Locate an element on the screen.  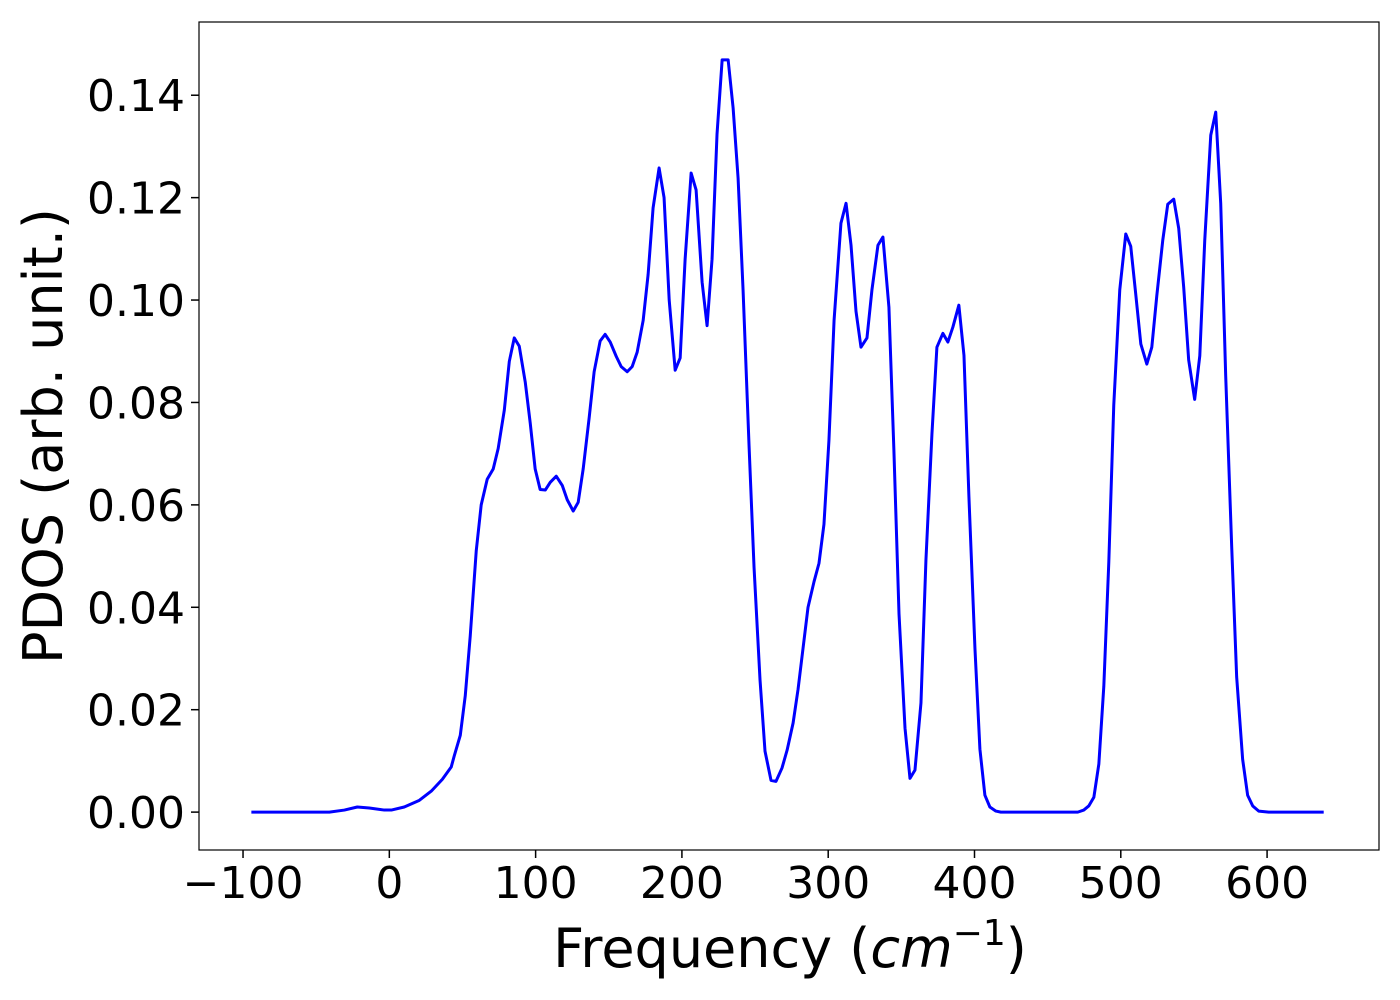
y-tick-label: 0.08 is located at coordinates (136, 403).